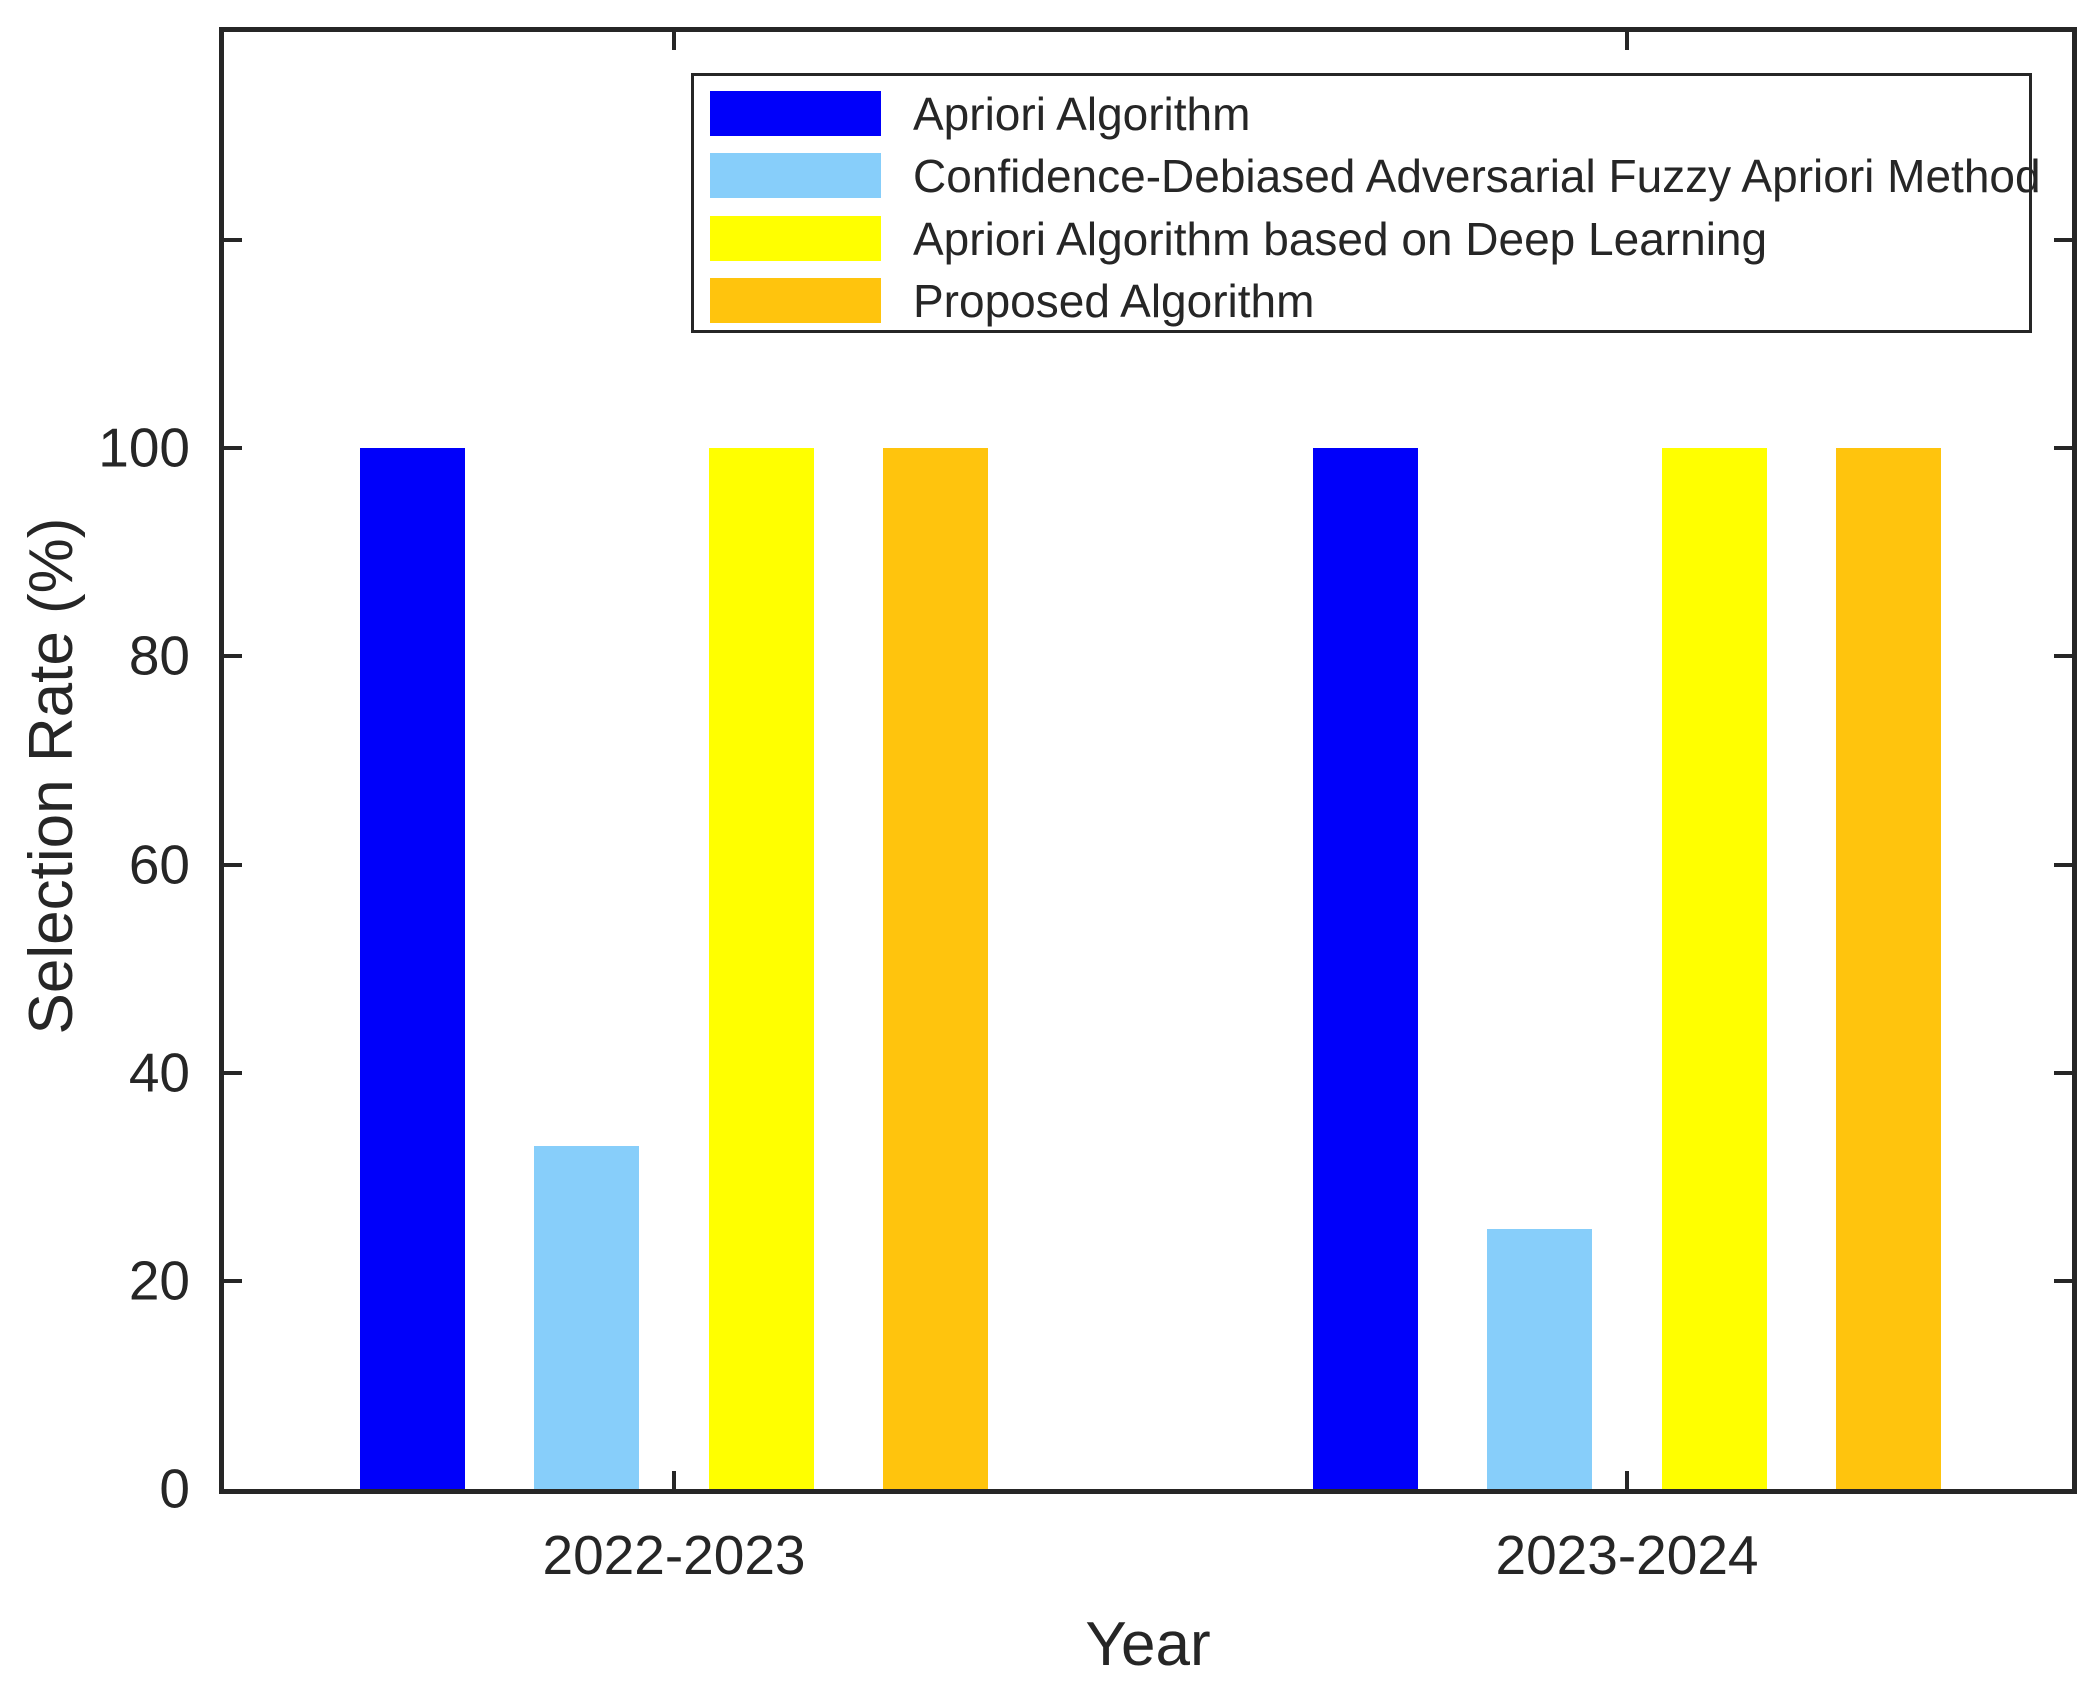  What do you see at coordinates (144, 447) in the screenshot?
I see `y-tick-label: 100` at bounding box center [144, 447].